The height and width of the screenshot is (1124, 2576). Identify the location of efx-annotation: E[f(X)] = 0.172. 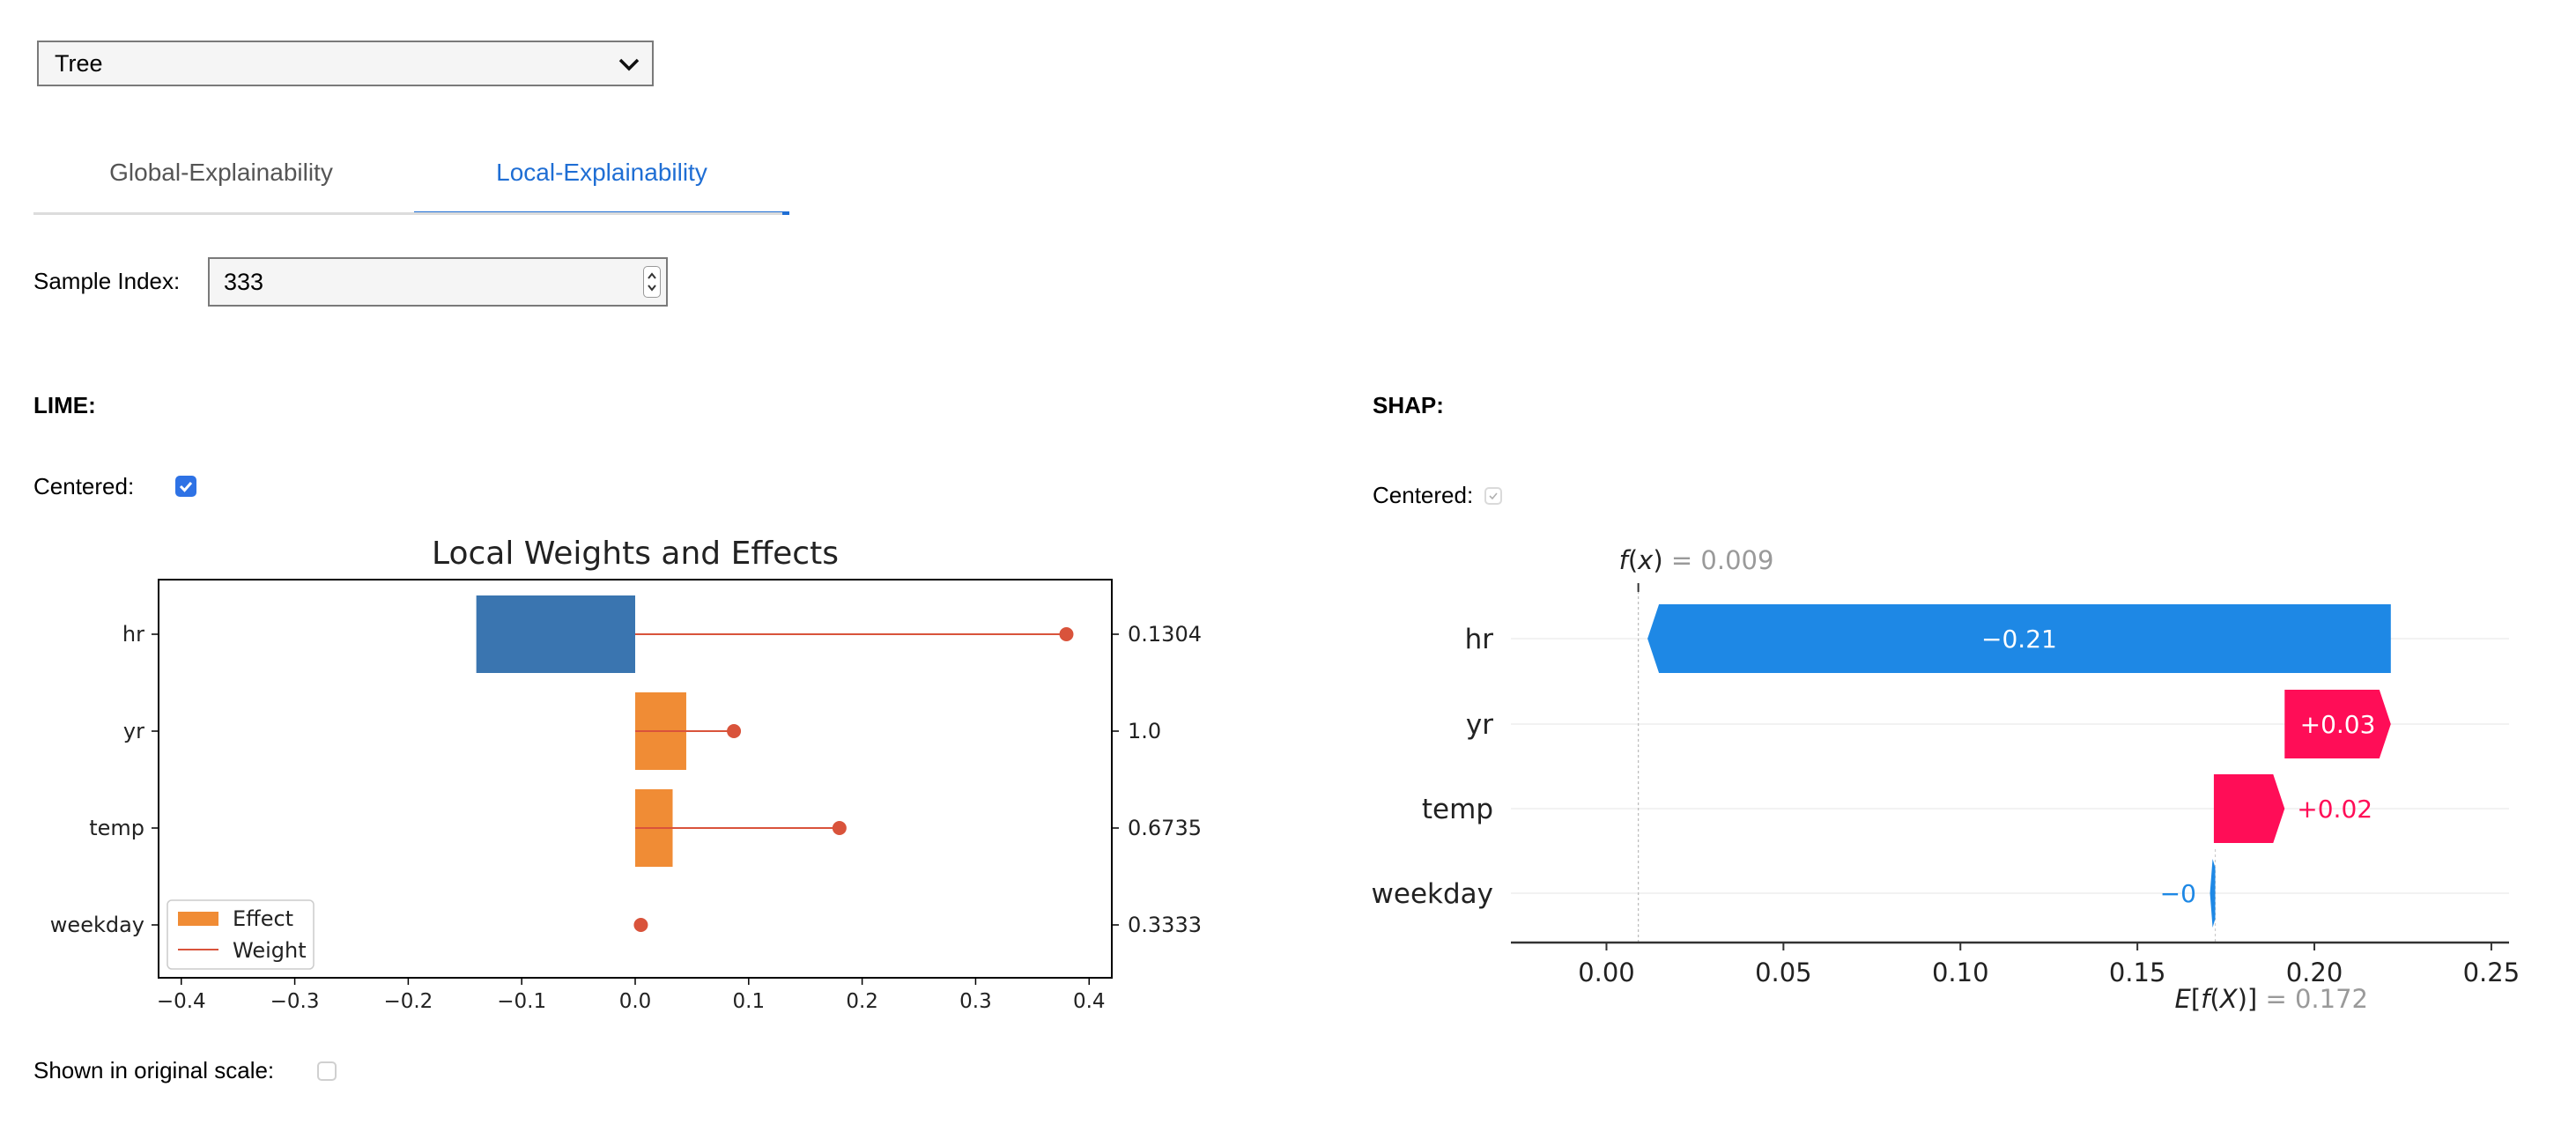
(2272, 999).